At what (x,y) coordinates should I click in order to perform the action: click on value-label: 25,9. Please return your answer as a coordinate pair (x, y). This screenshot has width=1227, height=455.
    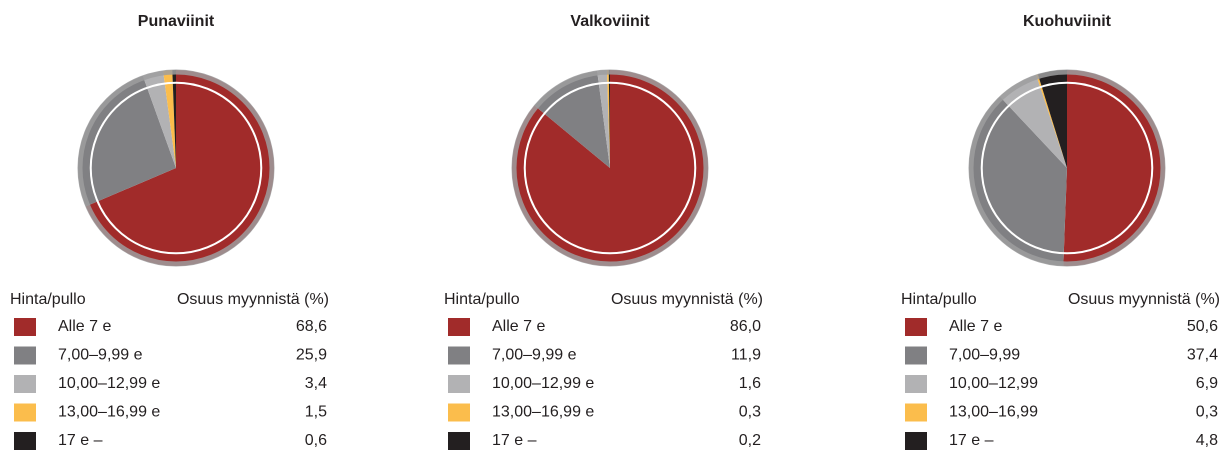
    Looking at the image, I should click on (311, 355).